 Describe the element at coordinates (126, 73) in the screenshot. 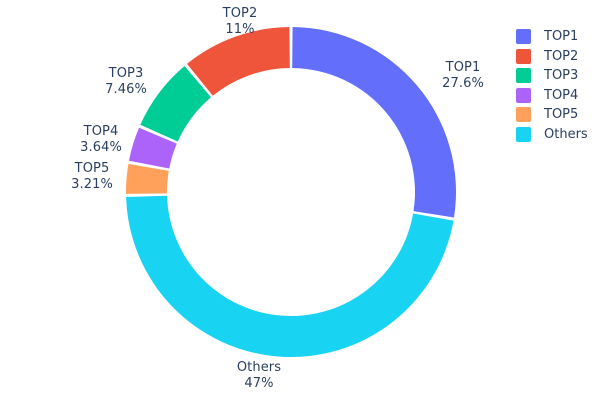

I see `slice-label-top3-name: TOP3` at that location.